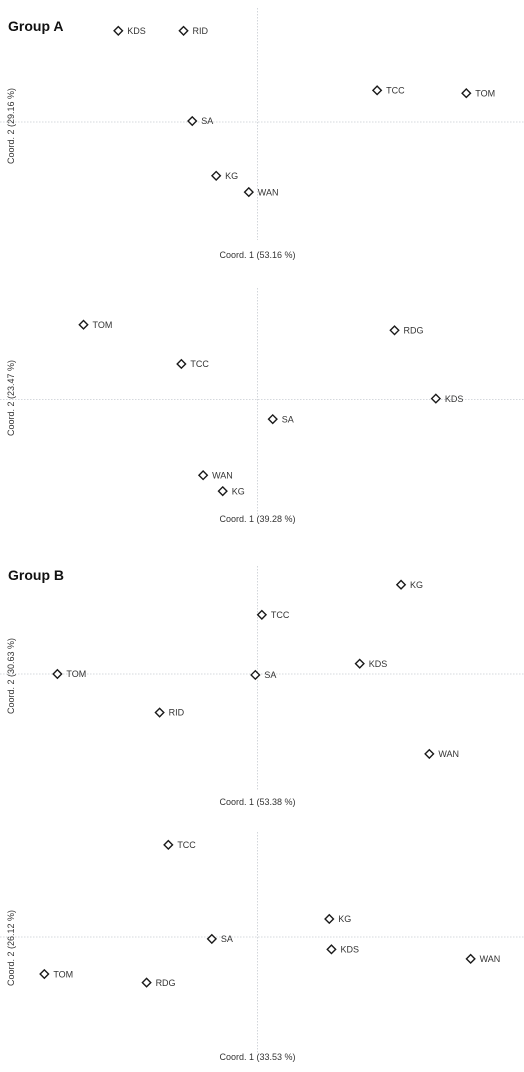 This screenshot has height=1072, width=524. I want to click on y-axis-label: Coord. 2 (30.63 %), so click(11, 676).